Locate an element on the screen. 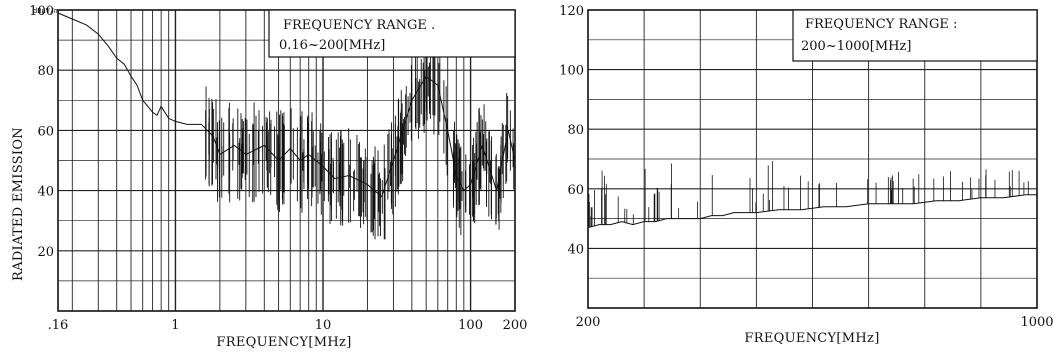  y-tick-right-4: 120 is located at coordinates (571, 11).